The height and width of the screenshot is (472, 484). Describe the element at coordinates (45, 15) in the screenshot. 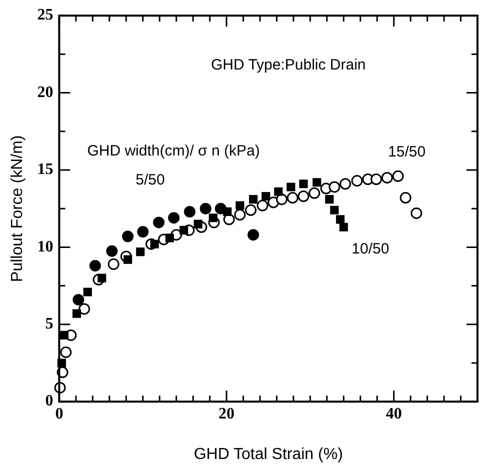

I see `y-tick-label: 25` at that location.